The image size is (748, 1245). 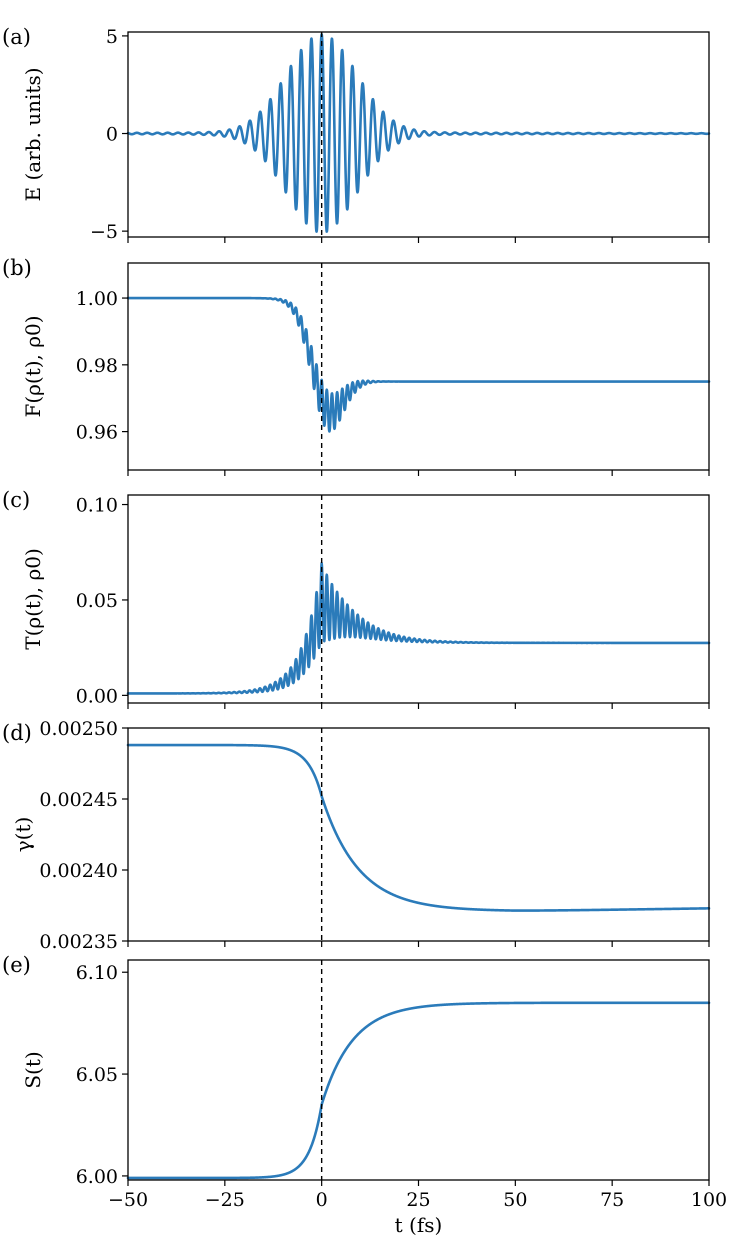 I want to click on panel-tag: (d), so click(x=17, y=733).